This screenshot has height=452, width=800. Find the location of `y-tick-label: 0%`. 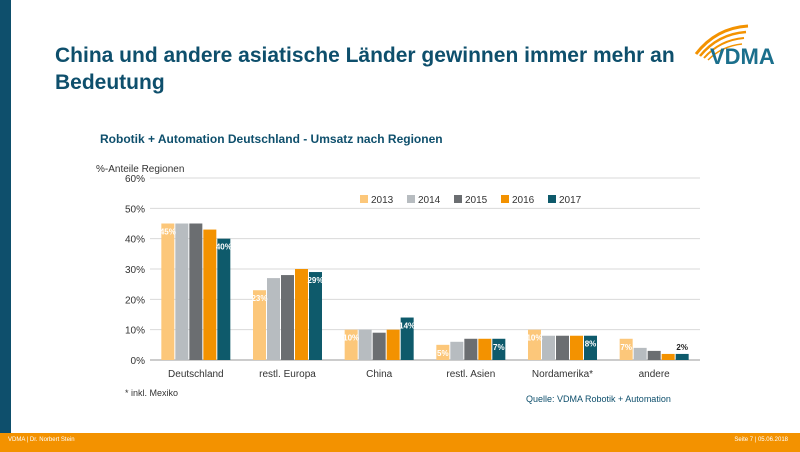

y-tick-label: 0% is located at coordinates (138, 361).